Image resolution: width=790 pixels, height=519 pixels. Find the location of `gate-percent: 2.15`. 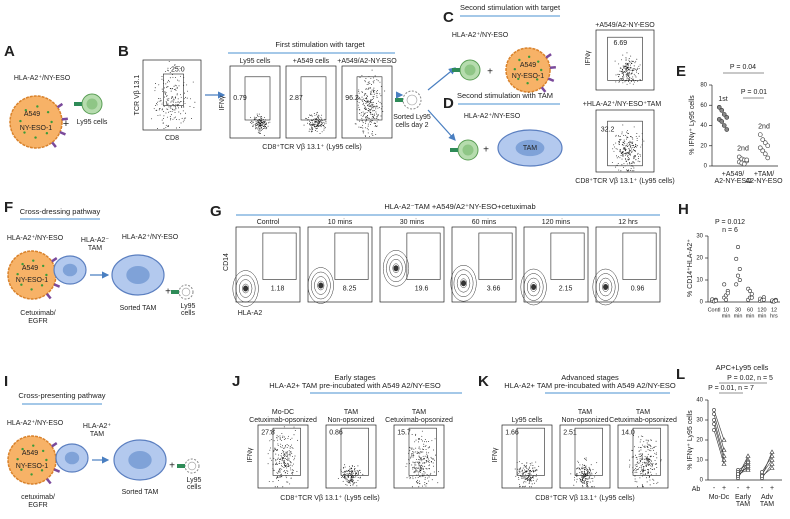

gate-percent: 2.15 is located at coordinates (566, 288).